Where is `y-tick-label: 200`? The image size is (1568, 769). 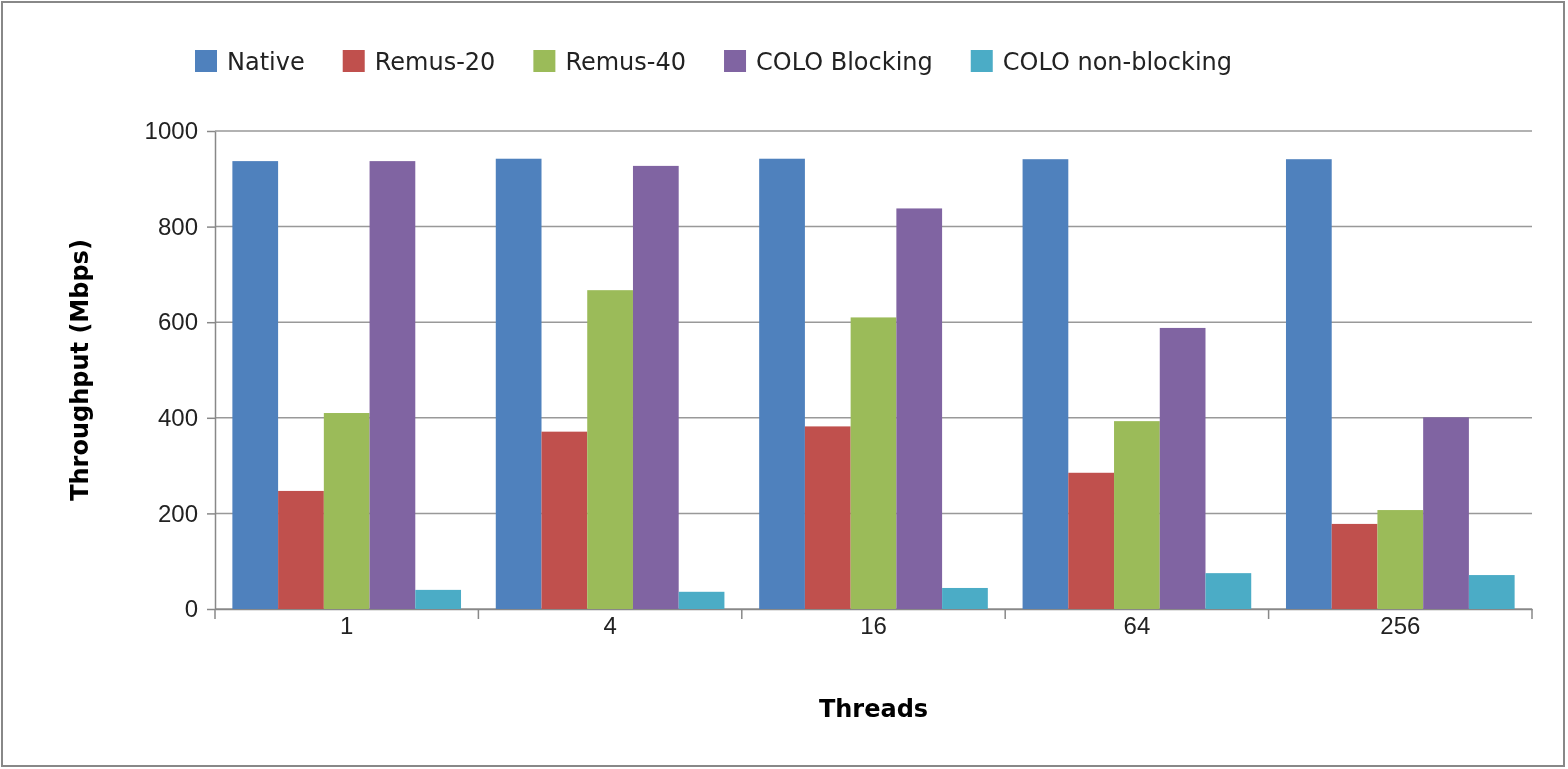 y-tick-label: 200 is located at coordinates (177, 513).